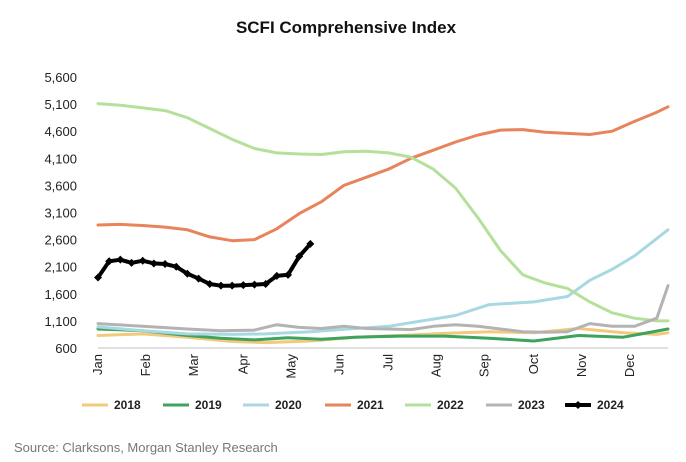 This screenshot has height=462, width=686. I want to click on legend-label-2021: 2021, so click(370, 405).